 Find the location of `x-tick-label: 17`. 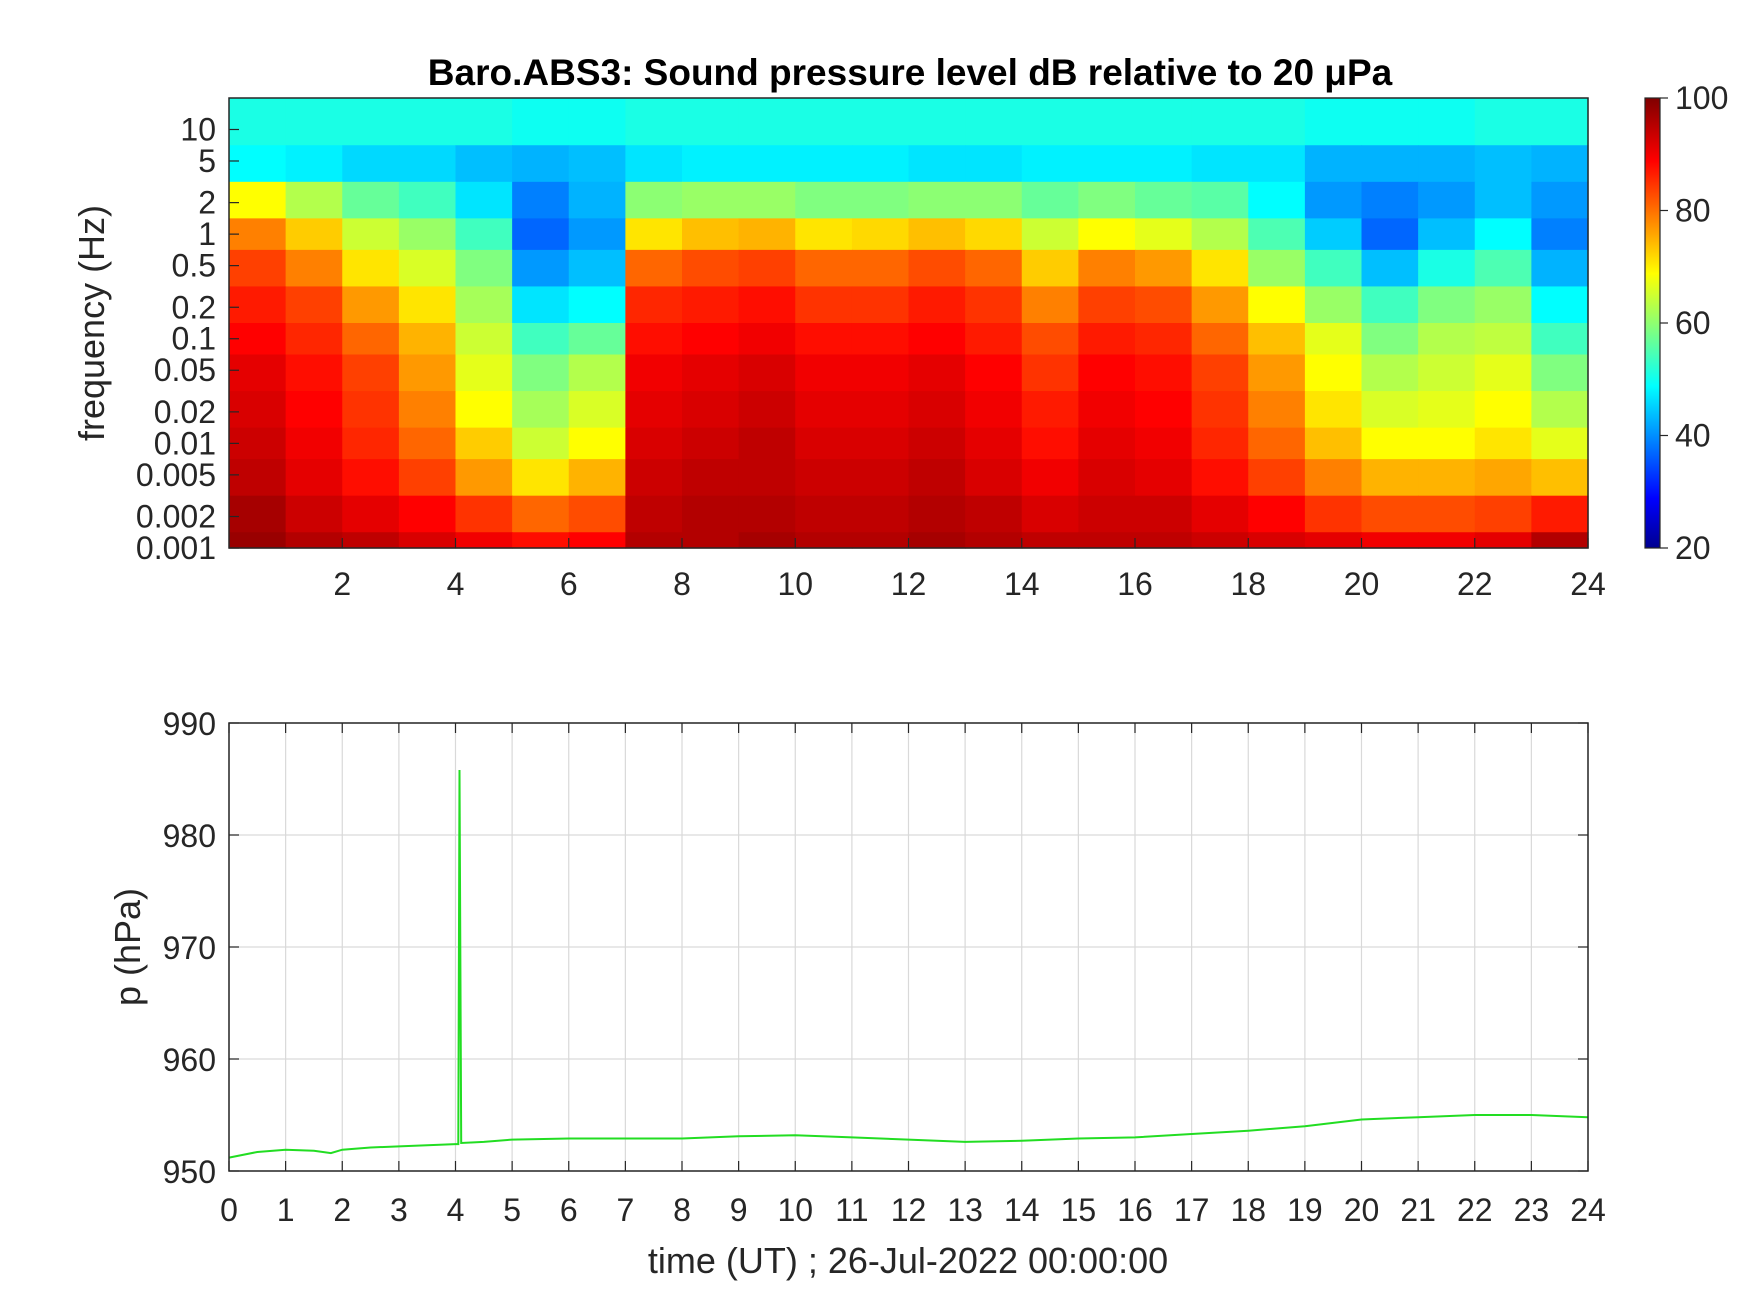

x-tick-label: 17 is located at coordinates (1192, 1210).